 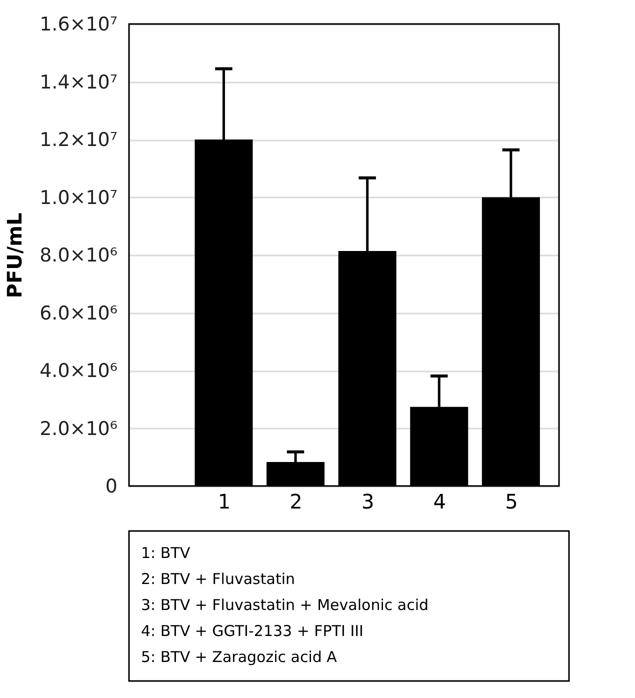 What do you see at coordinates (367, 502) in the screenshot?
I see `x-tick-label: 3` at bounding box center [367, 502].